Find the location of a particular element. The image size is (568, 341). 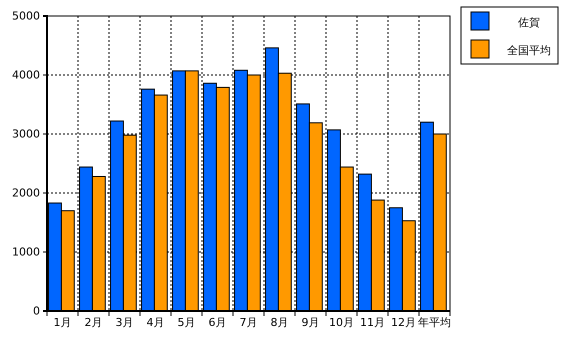

x-tick-label: 8月 is located at coordinates (279, 323).